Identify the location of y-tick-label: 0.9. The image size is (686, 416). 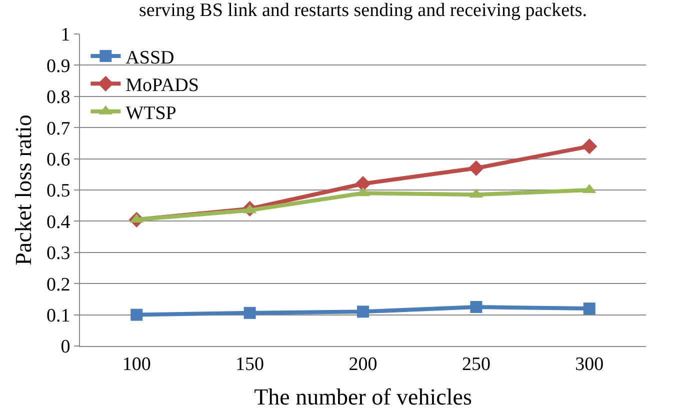
(58, 66).